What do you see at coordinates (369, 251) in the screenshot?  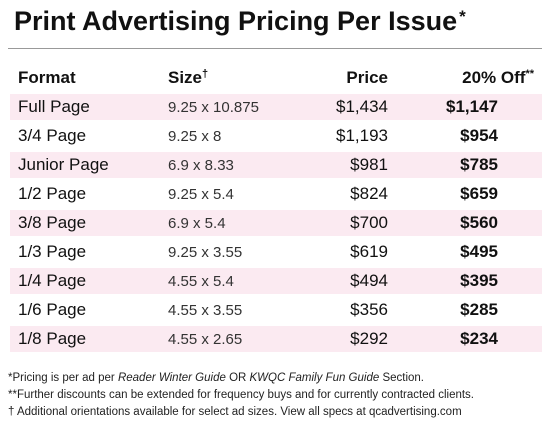 I see `row-price: $619` at bounding box center [369, 251].